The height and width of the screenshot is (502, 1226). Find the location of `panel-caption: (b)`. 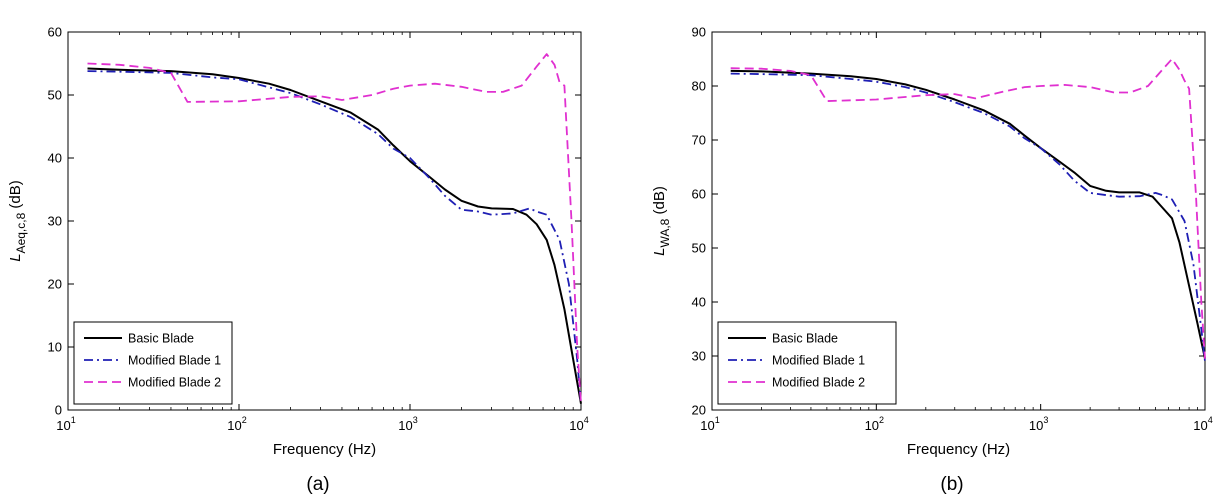

panel-caption: (b) is located at coordinates (951, 484).